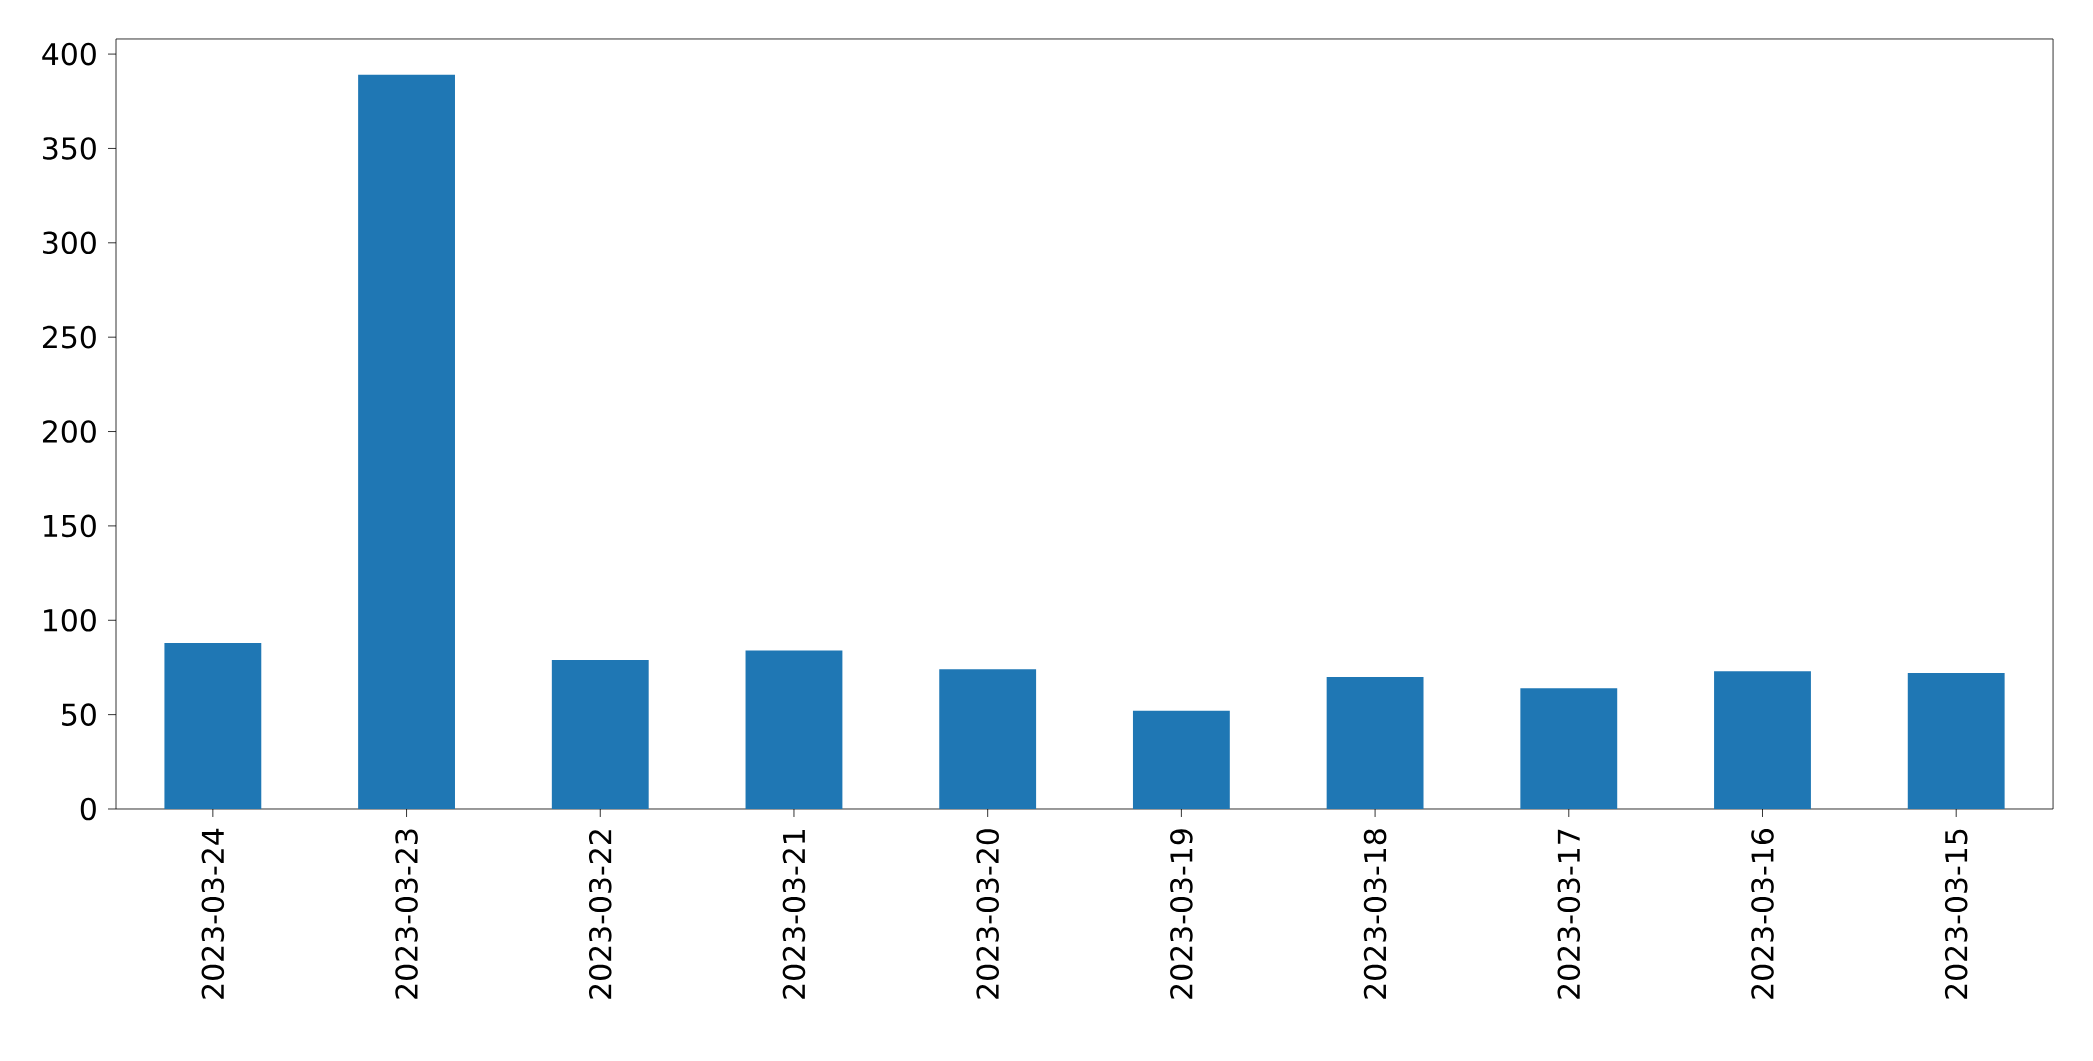 The height and width of the screenshot is (1061, 2093). Describe the element at coordinates (1375, 914) in the screenshot. I see `x-tick-label: 2023-03-18` at that location.